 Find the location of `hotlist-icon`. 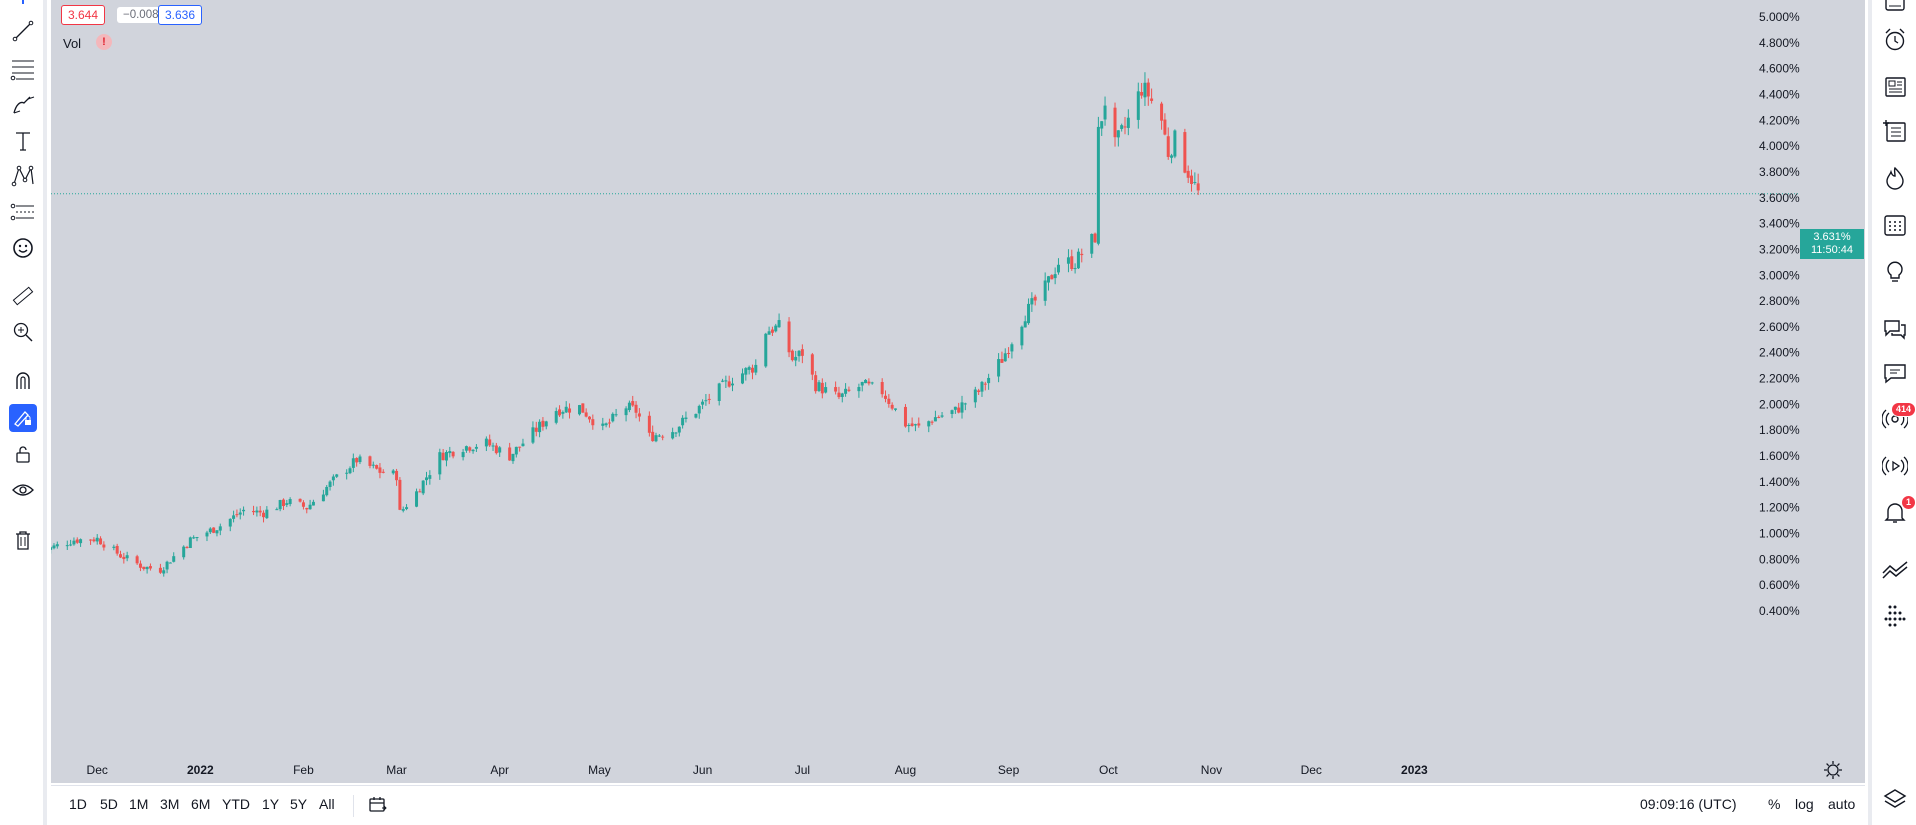

hotlist-icon is located at coordinates (1895, 178).